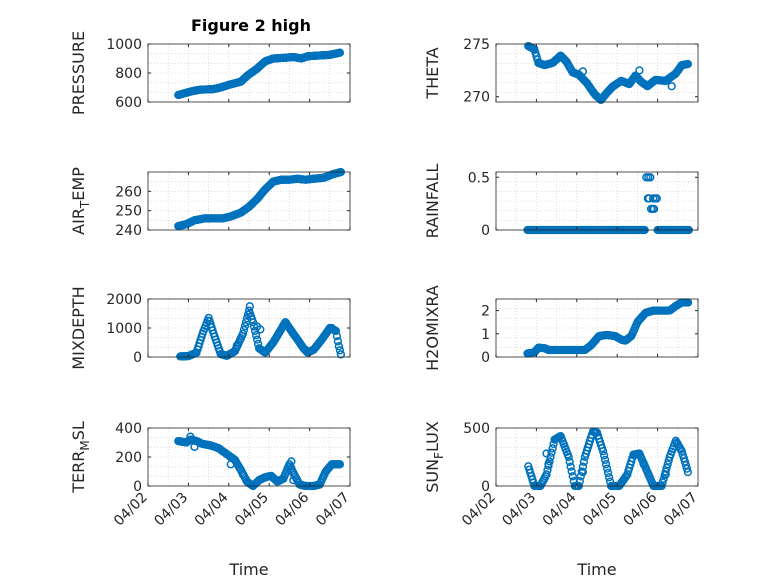  Describe the element at coordinates (124, 300) in the screenshot. I see `y-tick-label: 2000` at that location.